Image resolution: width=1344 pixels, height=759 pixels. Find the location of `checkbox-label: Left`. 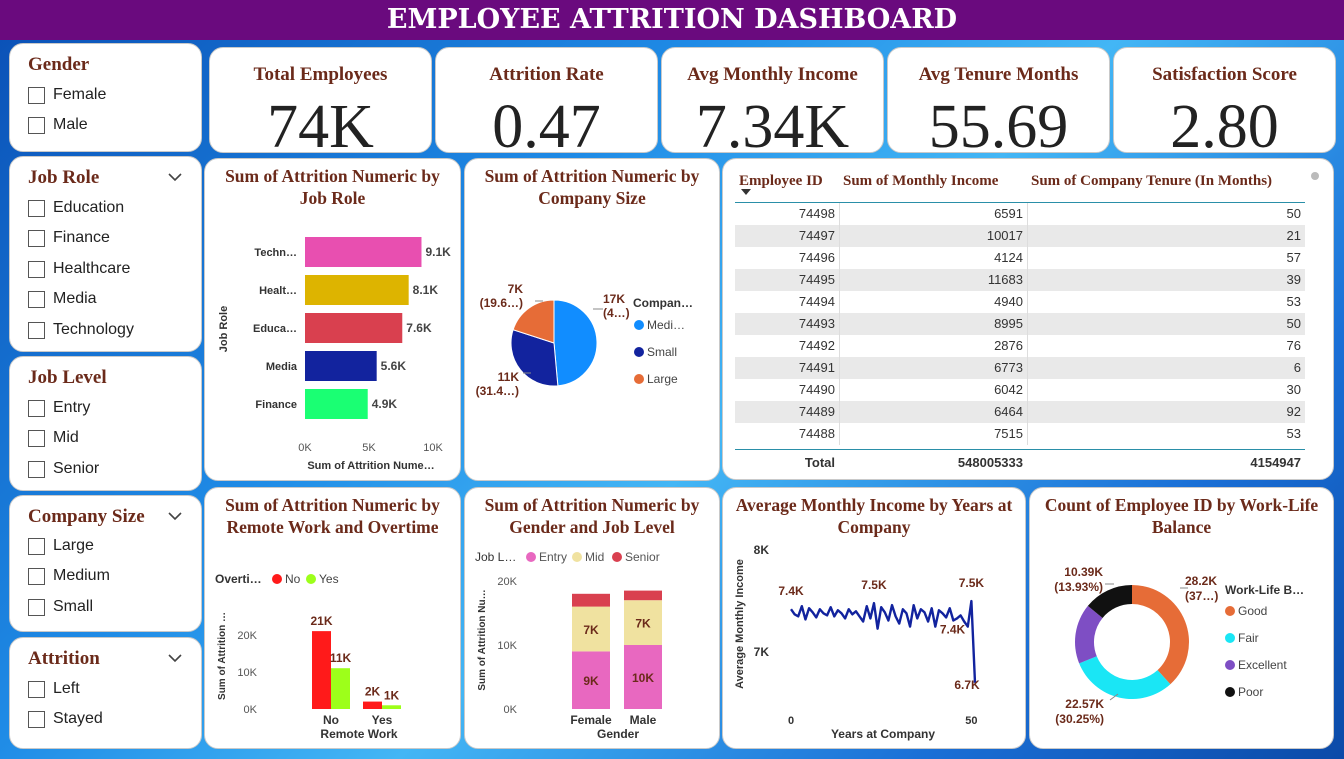

checkbox-label: Left is located at coordinates (66, 688).